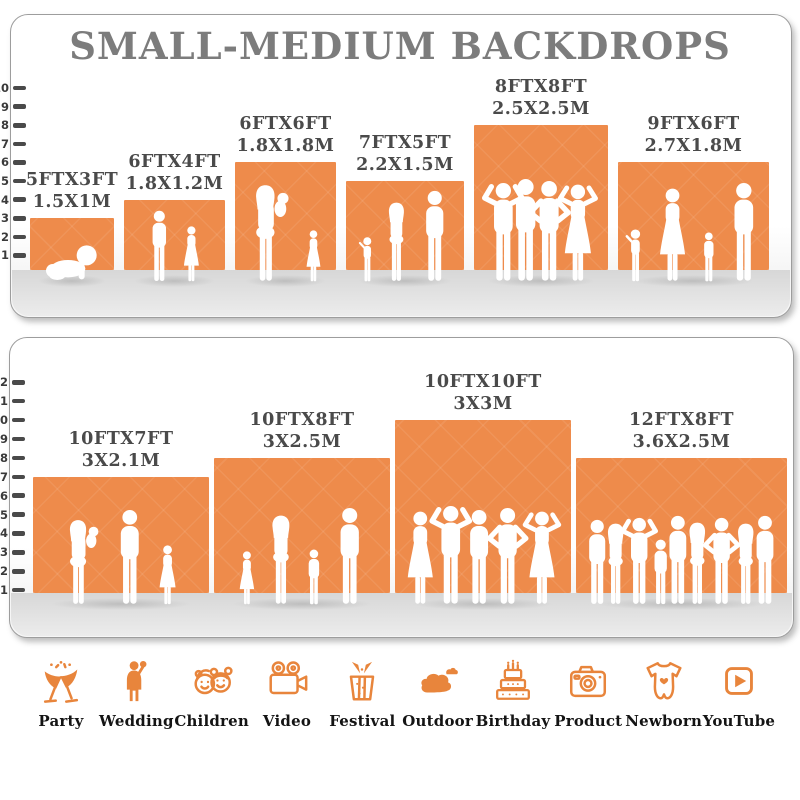  I want to click on category-label: Newborn, so click(664, 721).